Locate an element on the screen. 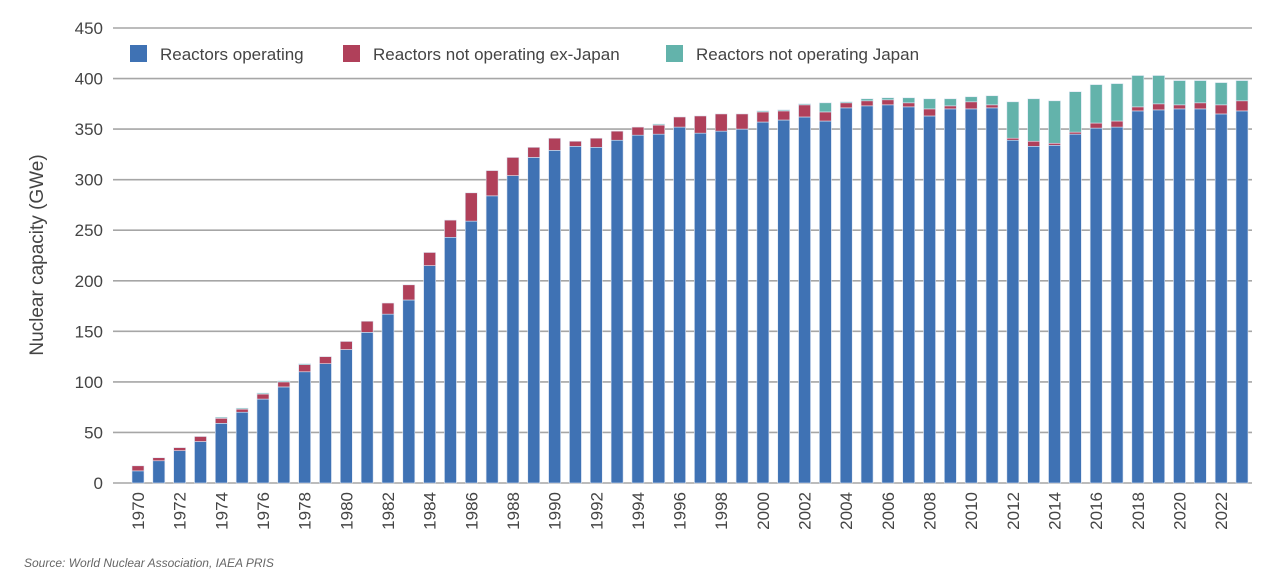 The height and width of the screenshot is (570, 1280). bar-operating-1974 is located at coordinates (221, 453).